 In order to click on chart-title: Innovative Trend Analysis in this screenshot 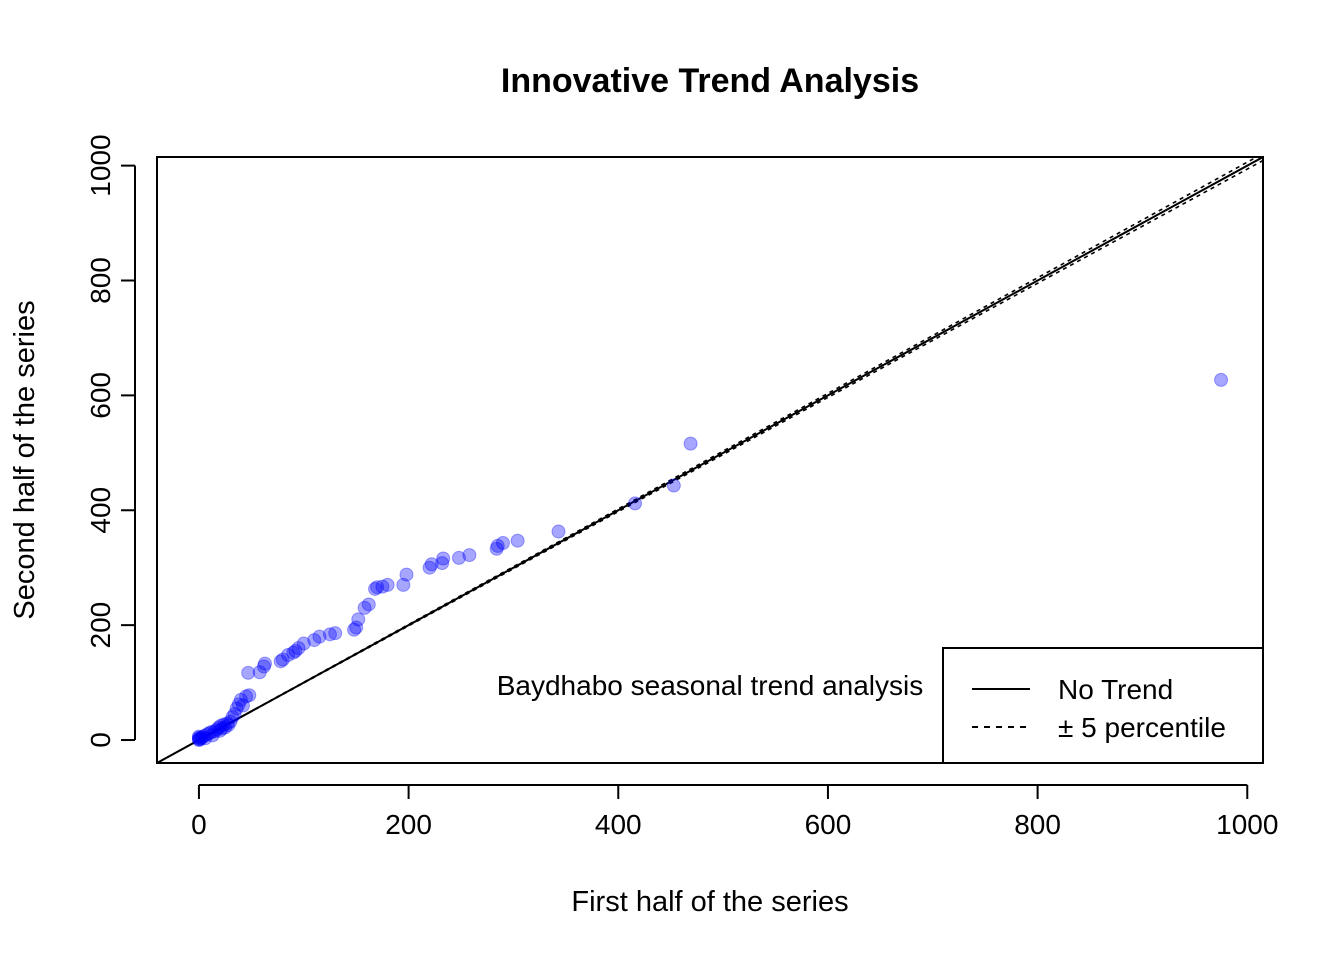, I will do `click(710, 81)`.